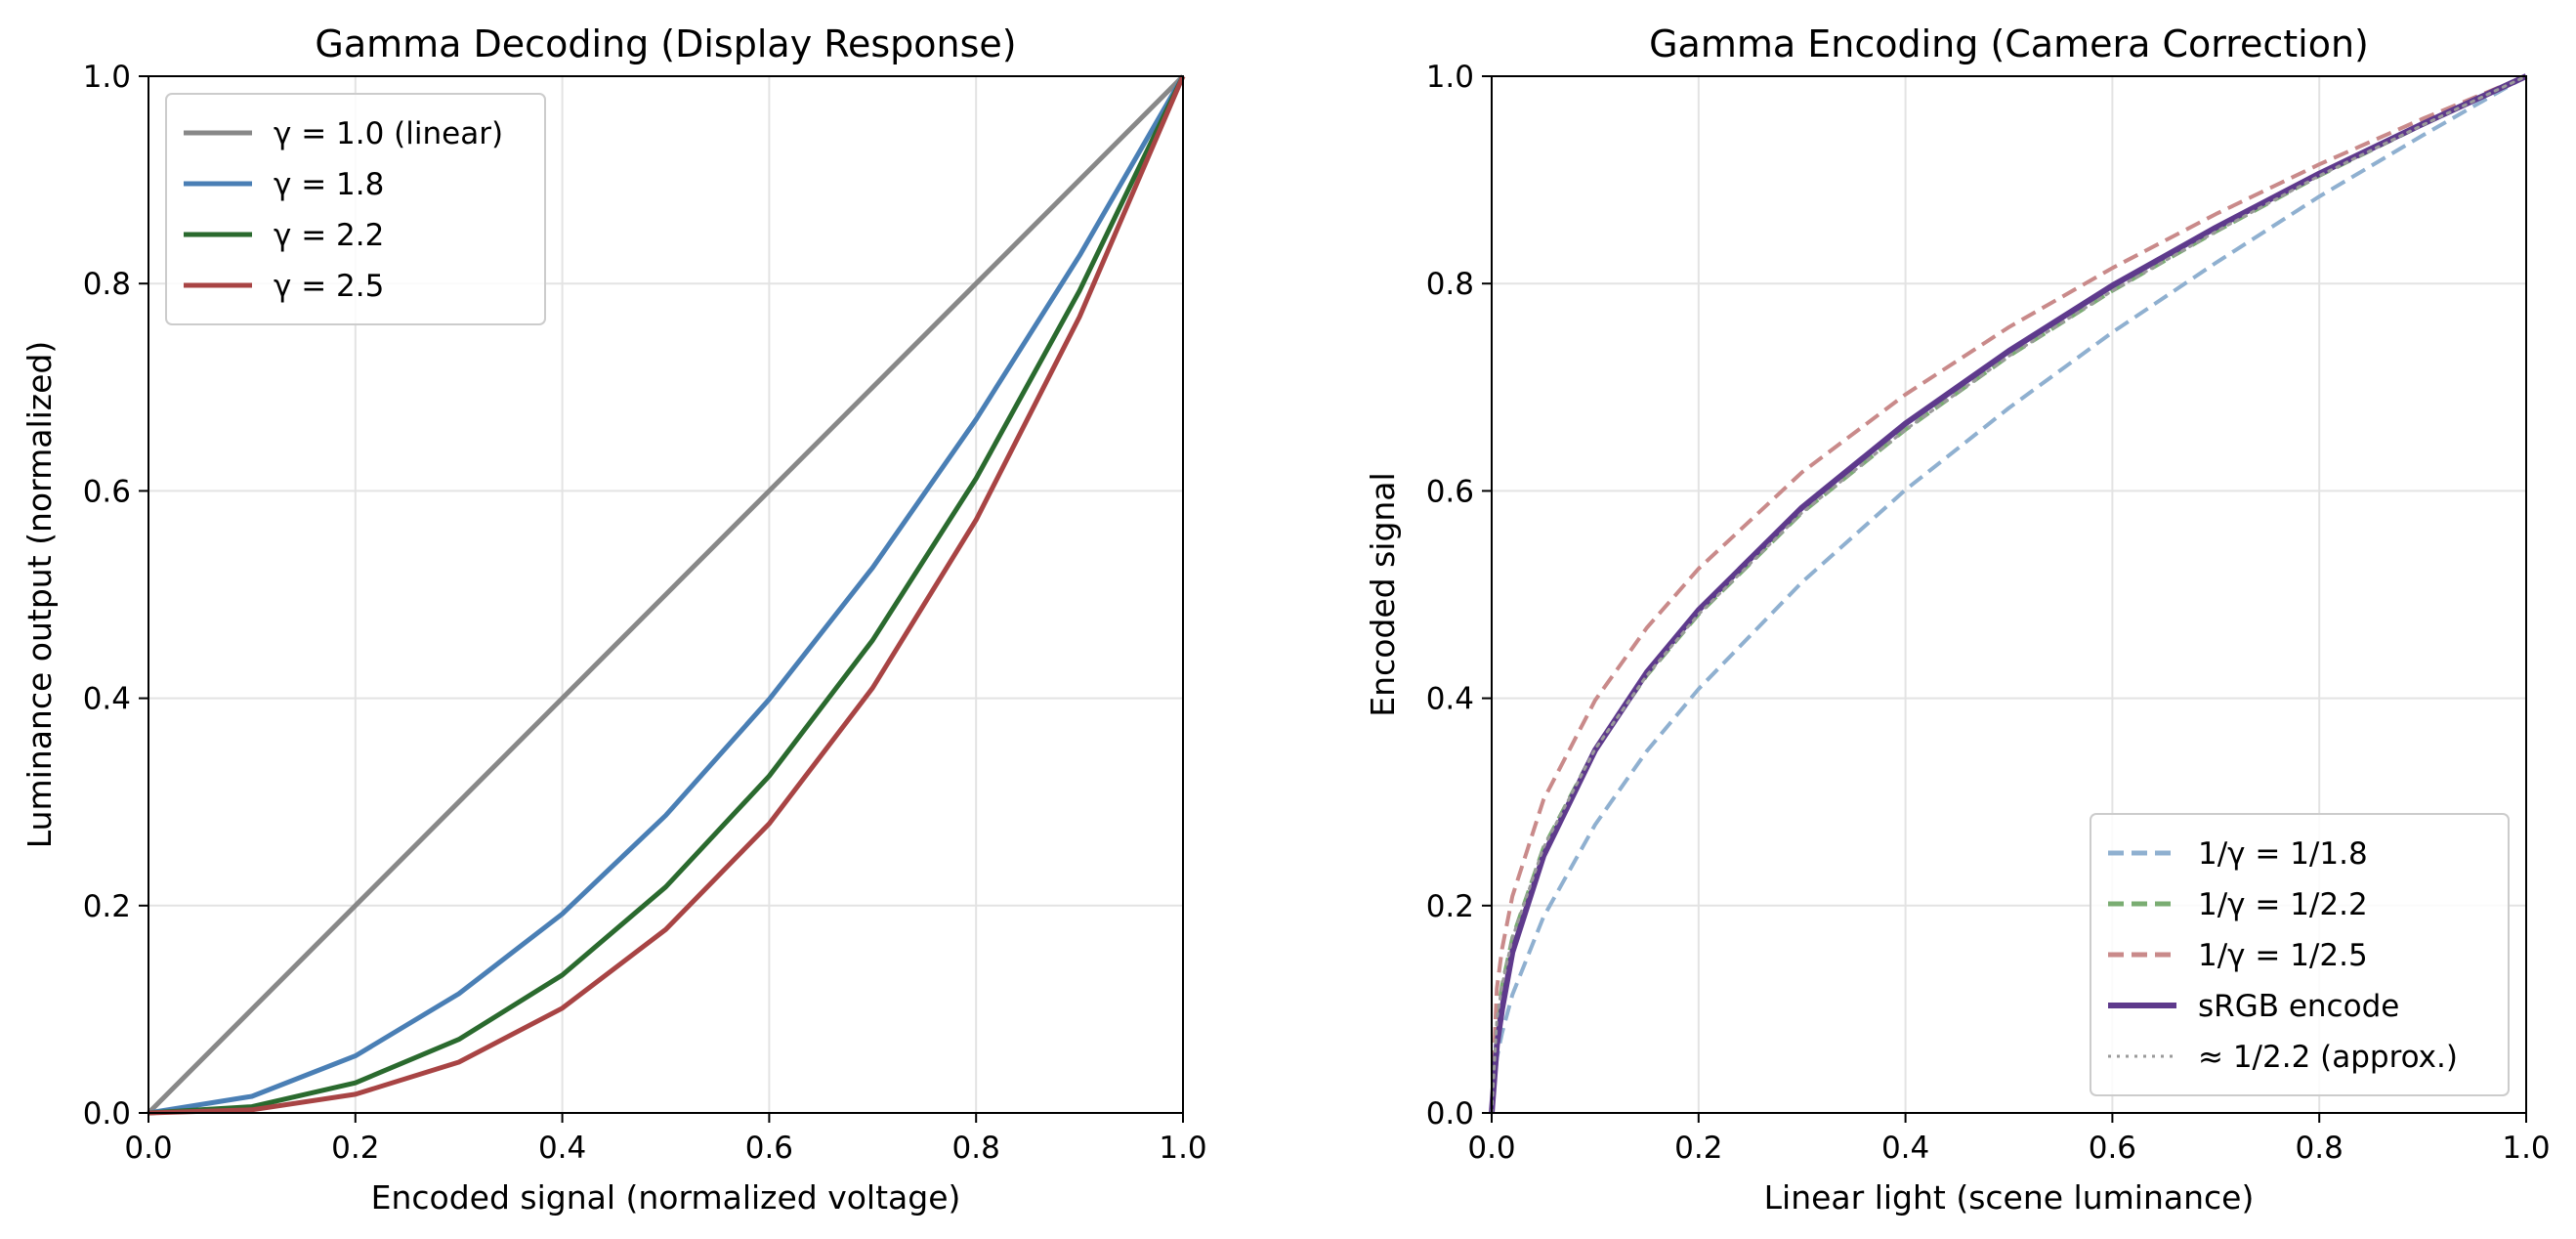  What do you see at coordinates (2009, 1139) in the screenshot?
I see `x-ticks-right: 0.0 0.2 0.4 0.6 0.8 1.0` at bounding box center [2009, 1139].